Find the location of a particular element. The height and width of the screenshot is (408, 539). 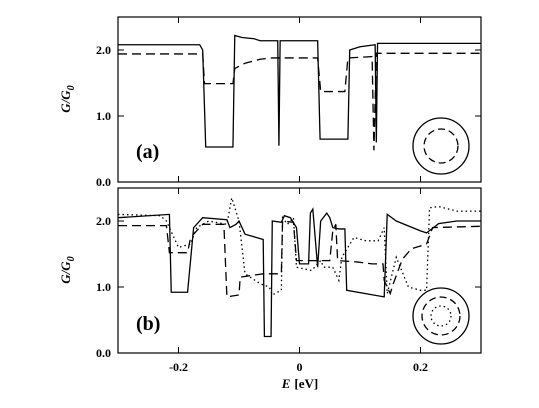

panel-b-xtick-label-0: -0.2 is located at coordinates (178, 367).